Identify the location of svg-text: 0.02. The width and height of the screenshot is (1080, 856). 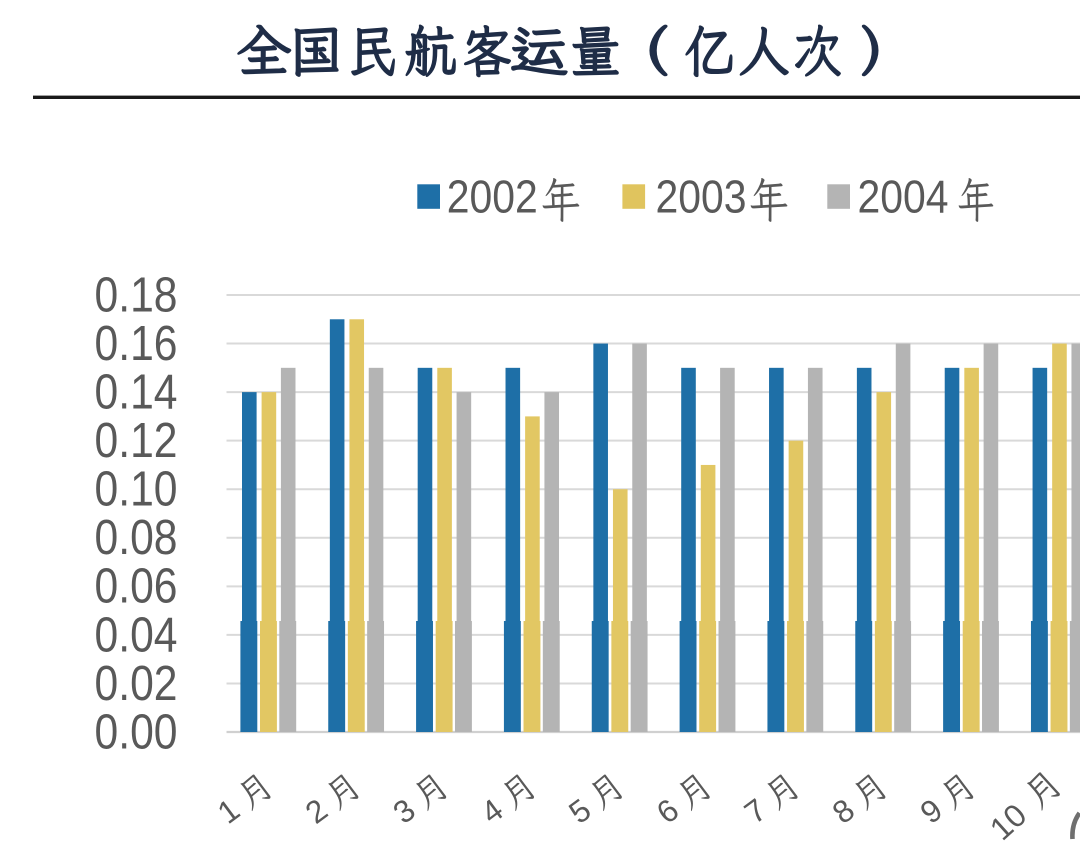
(136, 684).